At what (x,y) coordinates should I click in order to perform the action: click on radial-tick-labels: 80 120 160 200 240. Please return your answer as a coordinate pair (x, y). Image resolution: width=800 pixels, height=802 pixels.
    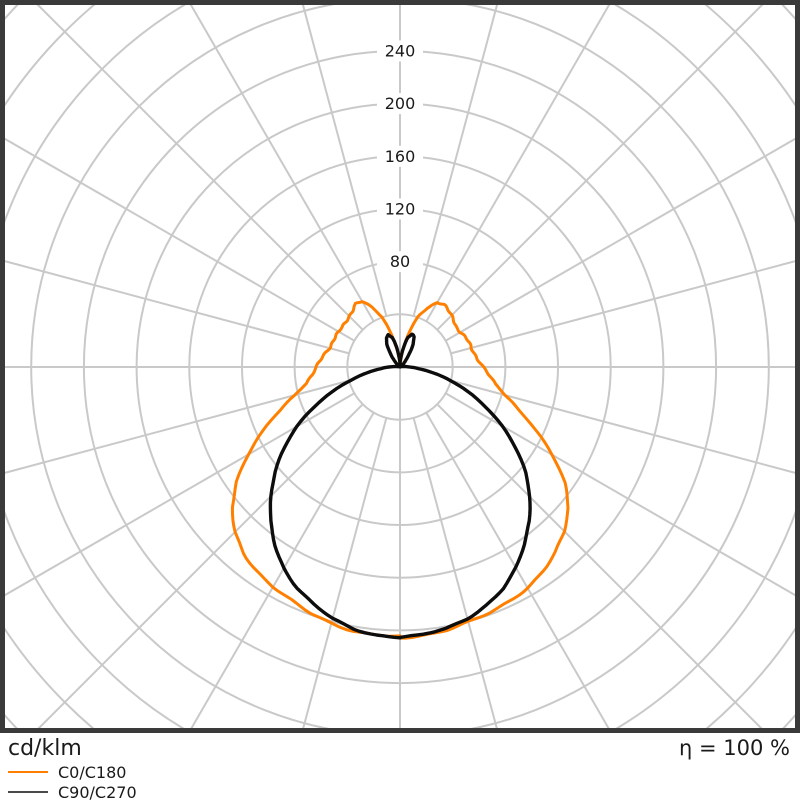
    Looking at the image, I should click on (400, 156).